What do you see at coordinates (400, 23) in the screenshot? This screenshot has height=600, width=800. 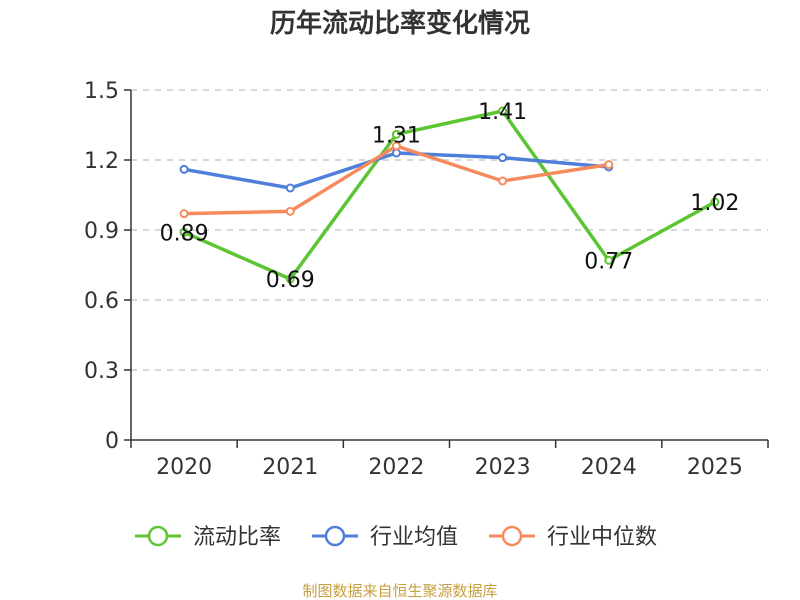 I see `chart-title: 历年流动比率变化情况` at bounding box center [400, 23].